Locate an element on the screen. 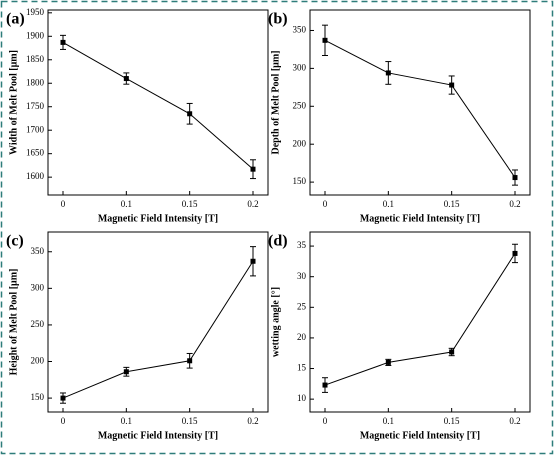 The width and height of the screenshot is (554, 455). y-tick-label: 1700 is located at coordinates (35, 129).